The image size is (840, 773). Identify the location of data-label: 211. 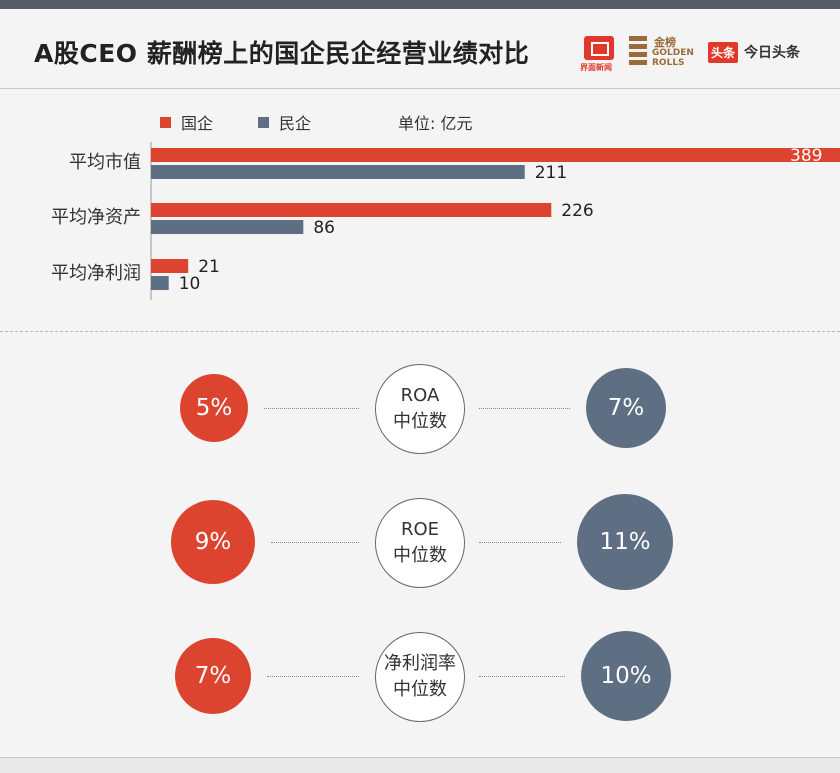
(551, 173).